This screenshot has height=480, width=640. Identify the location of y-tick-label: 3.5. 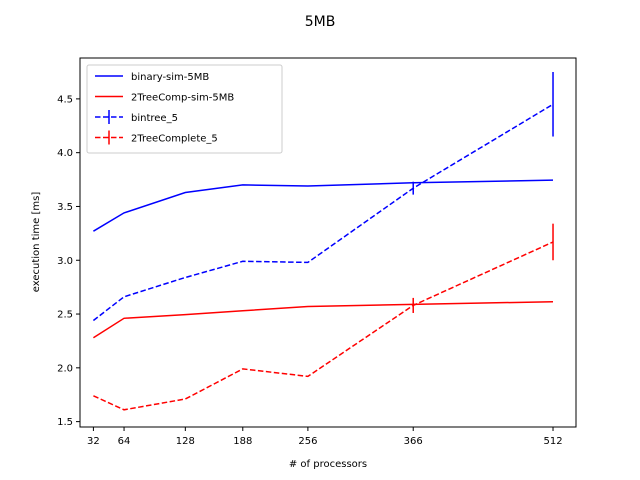
(65, 207).